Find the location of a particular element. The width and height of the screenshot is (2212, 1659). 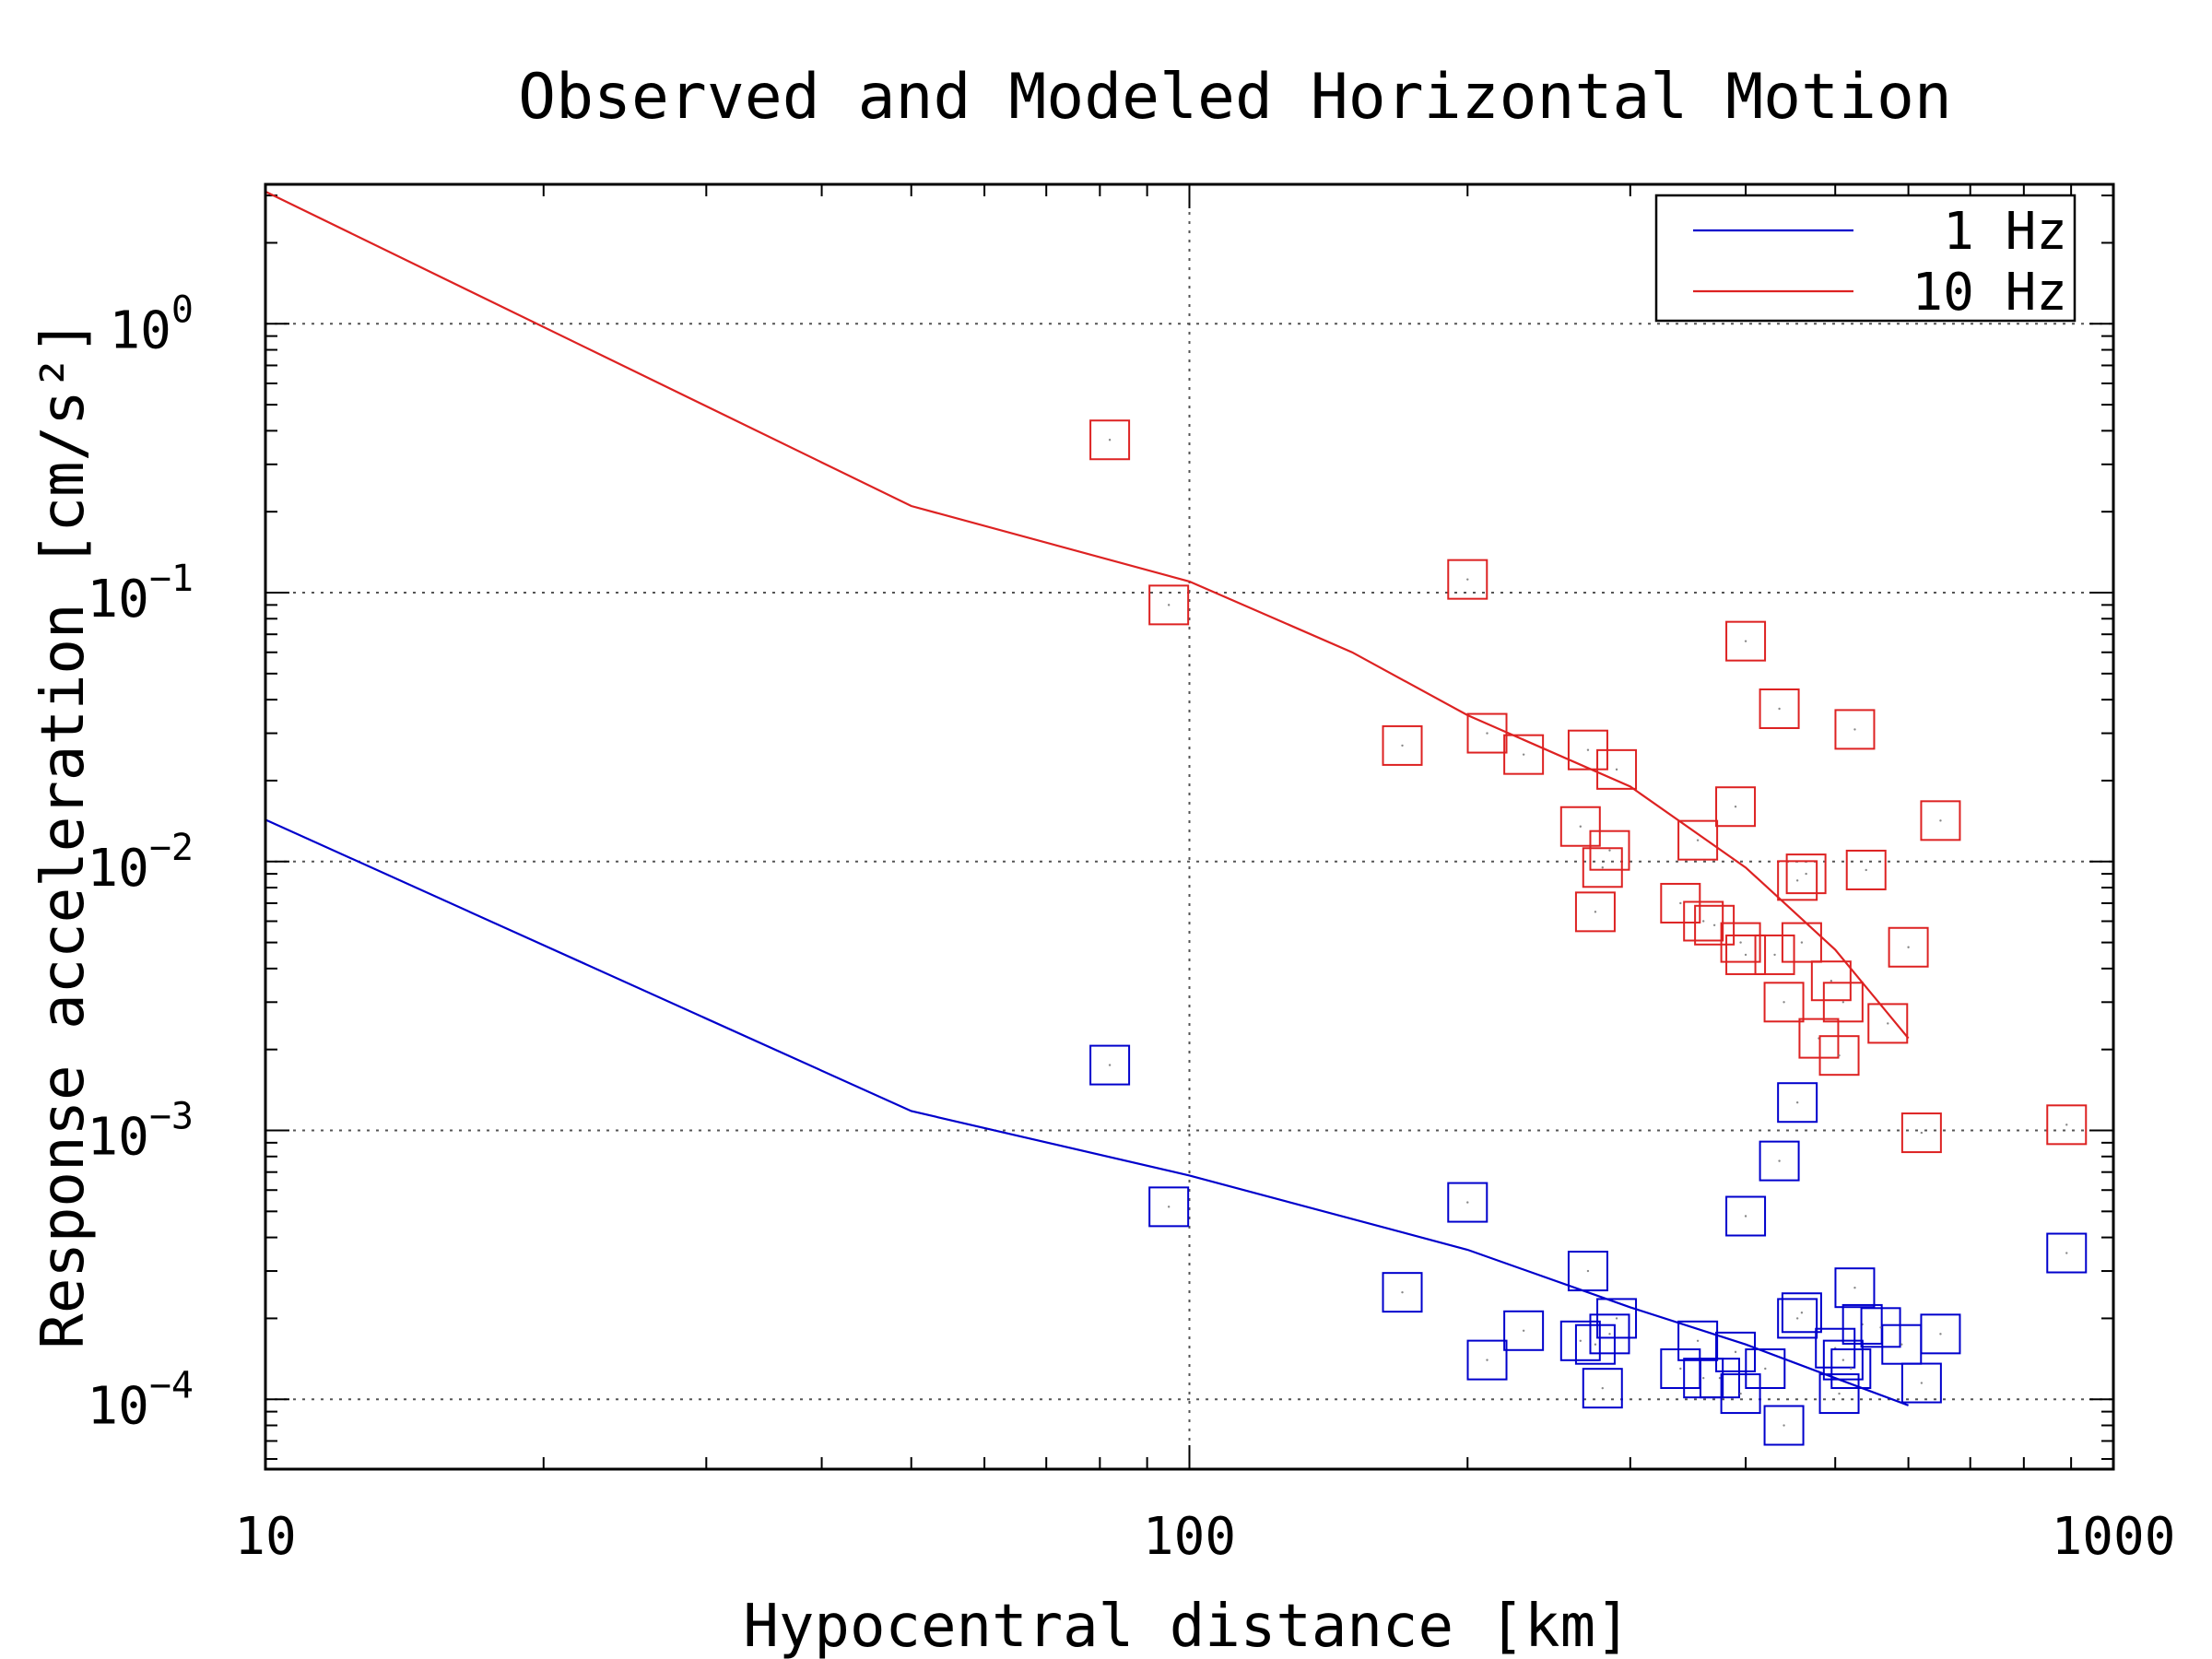

x-tick-label: 1000 is located at coordinates (2114, 1537).